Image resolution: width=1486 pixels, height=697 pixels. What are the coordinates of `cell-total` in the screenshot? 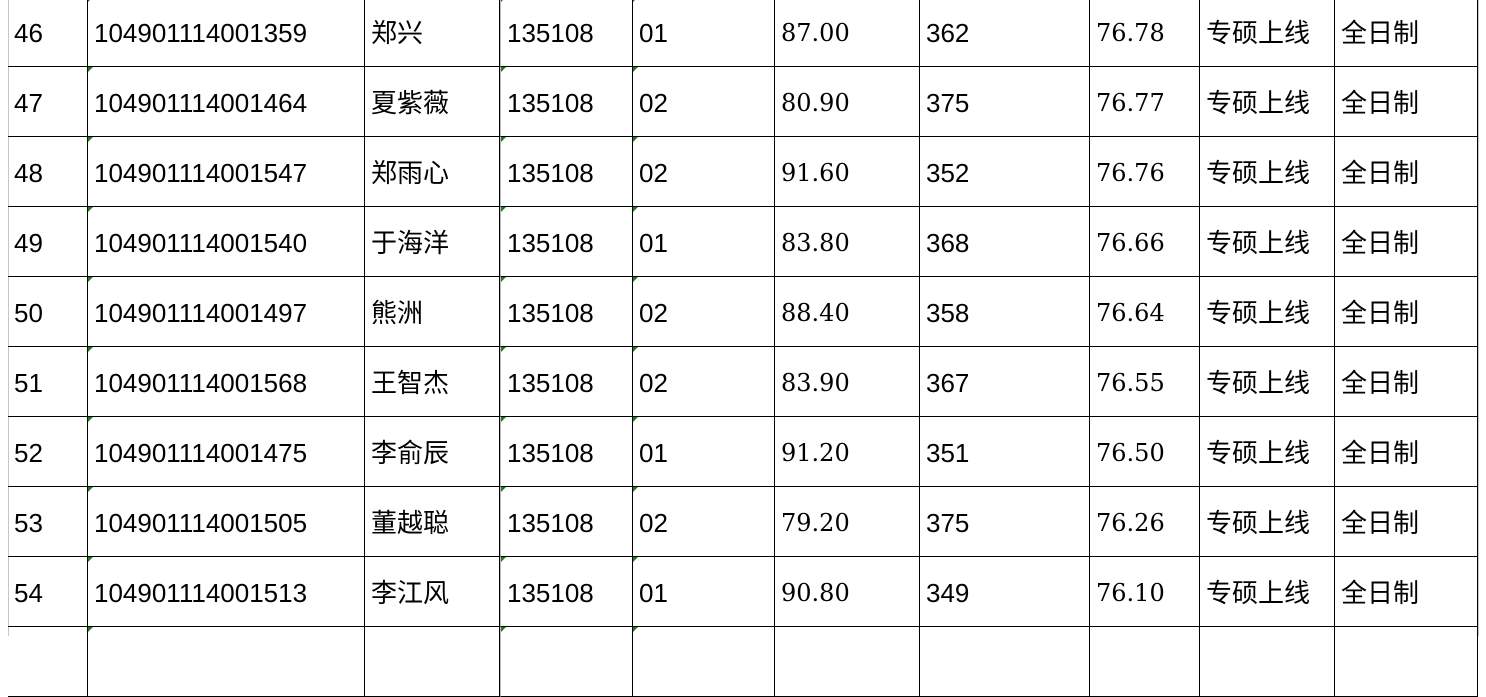 It's located at (1145, 662).